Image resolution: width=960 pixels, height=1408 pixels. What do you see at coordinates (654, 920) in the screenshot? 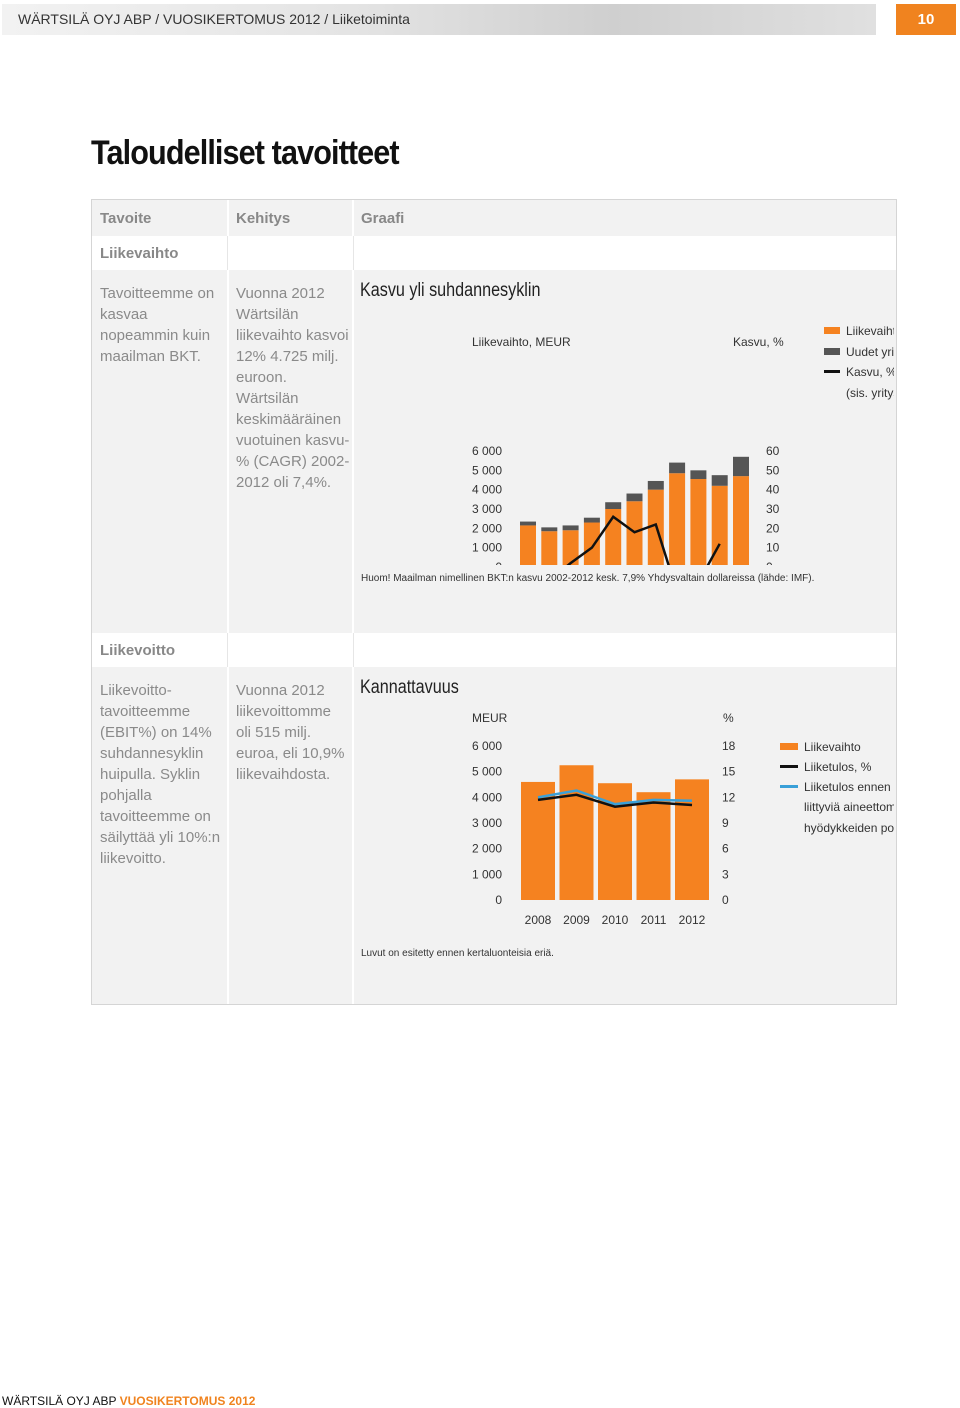
I see `chart2-x-tick: 2011` at bounding box center [654, 920].